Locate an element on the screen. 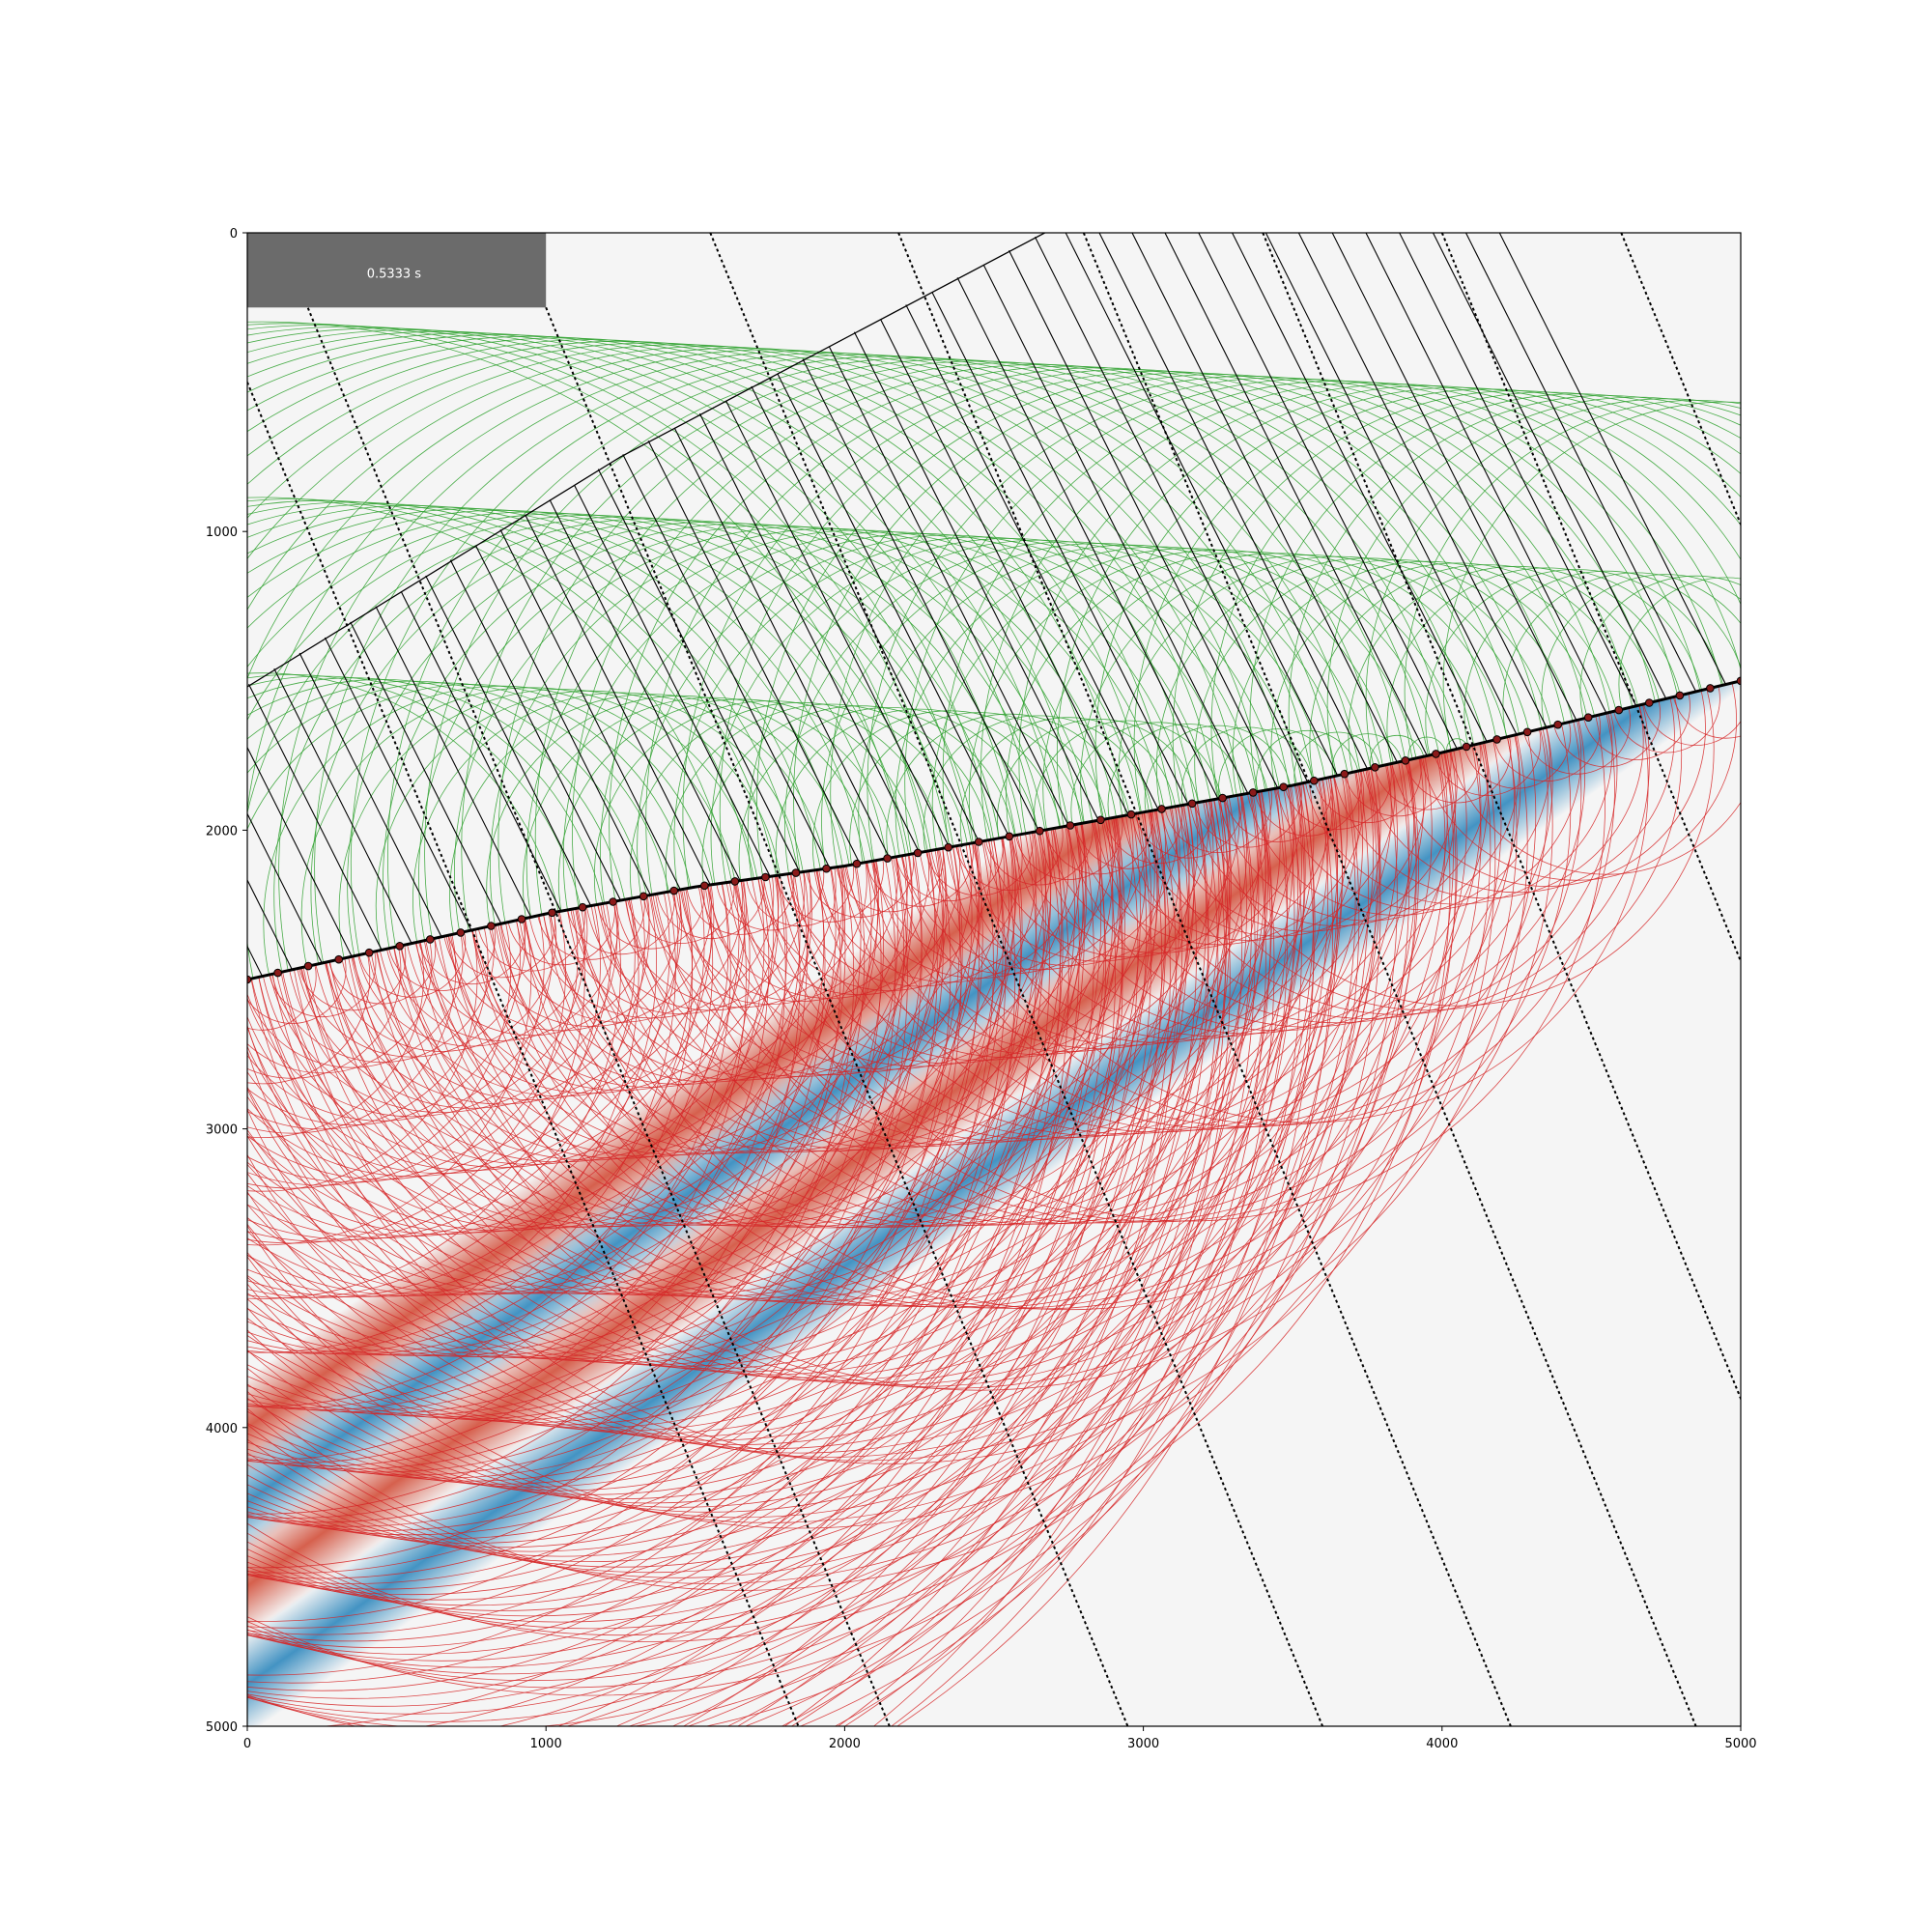 This screenshot has height=1932, width=1932. x-tick-label: 3000 is located at coordinates (1143, 1744).